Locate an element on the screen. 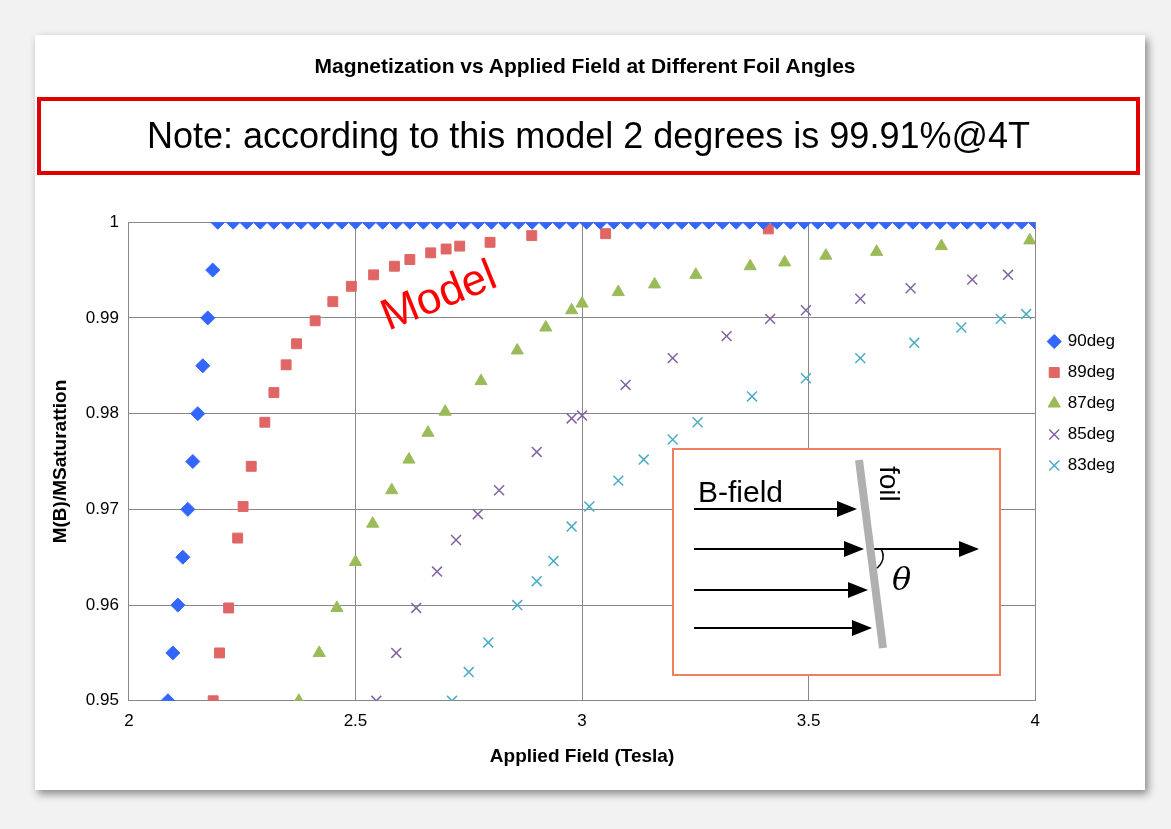 The image size is (1171, 829). y-axis-title: M(B)/MSaturattion is located at coordinates (59, 461).